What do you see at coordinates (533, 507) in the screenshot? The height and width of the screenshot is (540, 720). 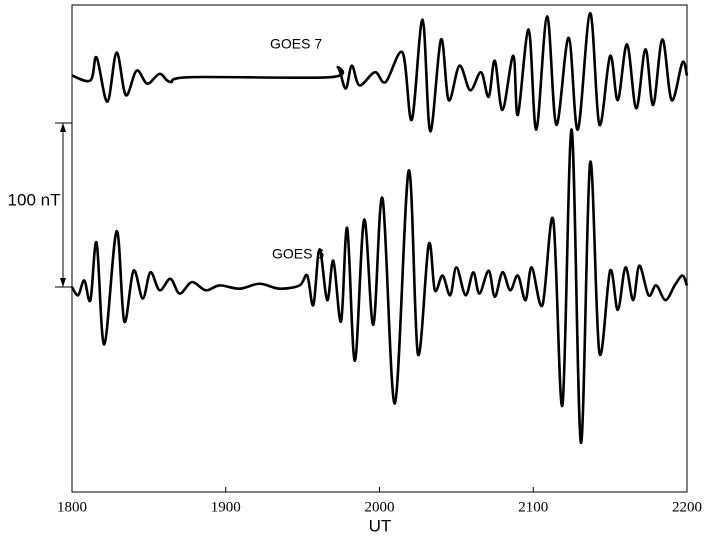 I see `x-tick-label: 2100` at bounding box center [533, 507].